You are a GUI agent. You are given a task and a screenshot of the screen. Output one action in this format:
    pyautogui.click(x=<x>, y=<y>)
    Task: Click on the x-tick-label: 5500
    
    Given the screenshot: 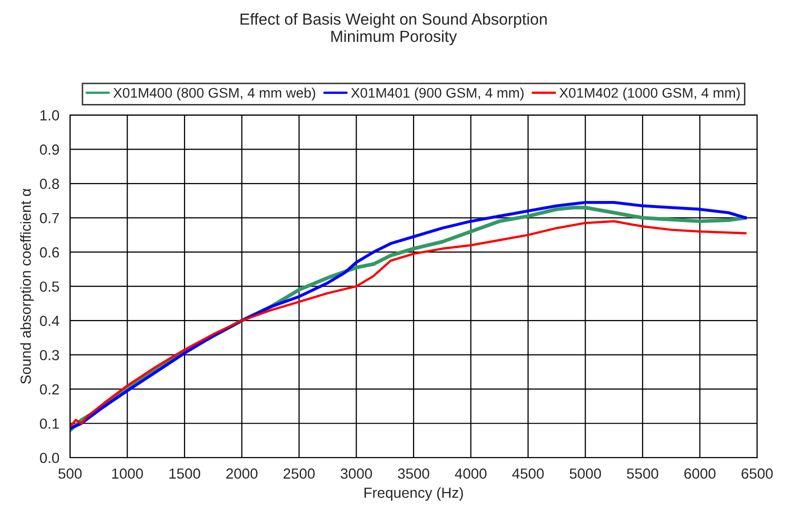 What is the action you would take?
    pyautogui.click(x=642, y=473)
    